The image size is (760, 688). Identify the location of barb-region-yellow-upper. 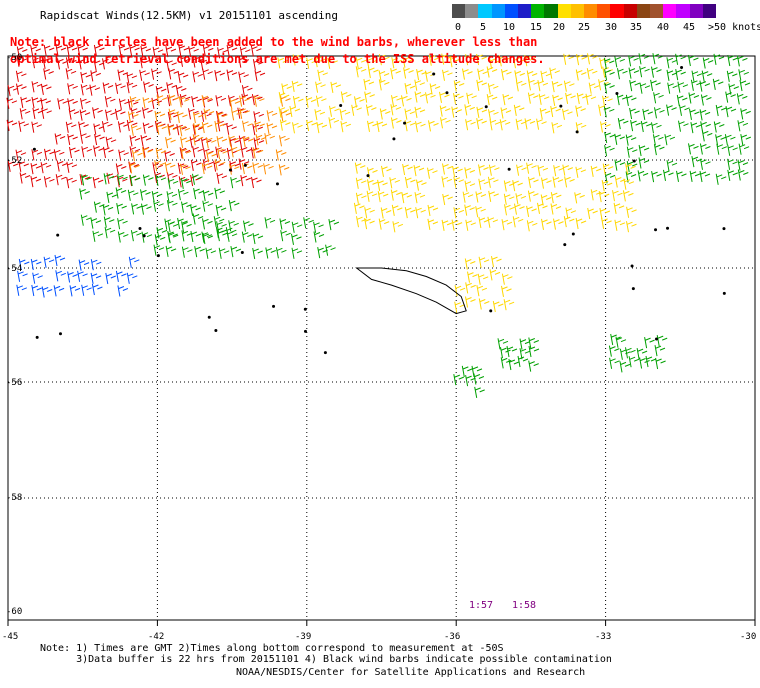
(445, 93).